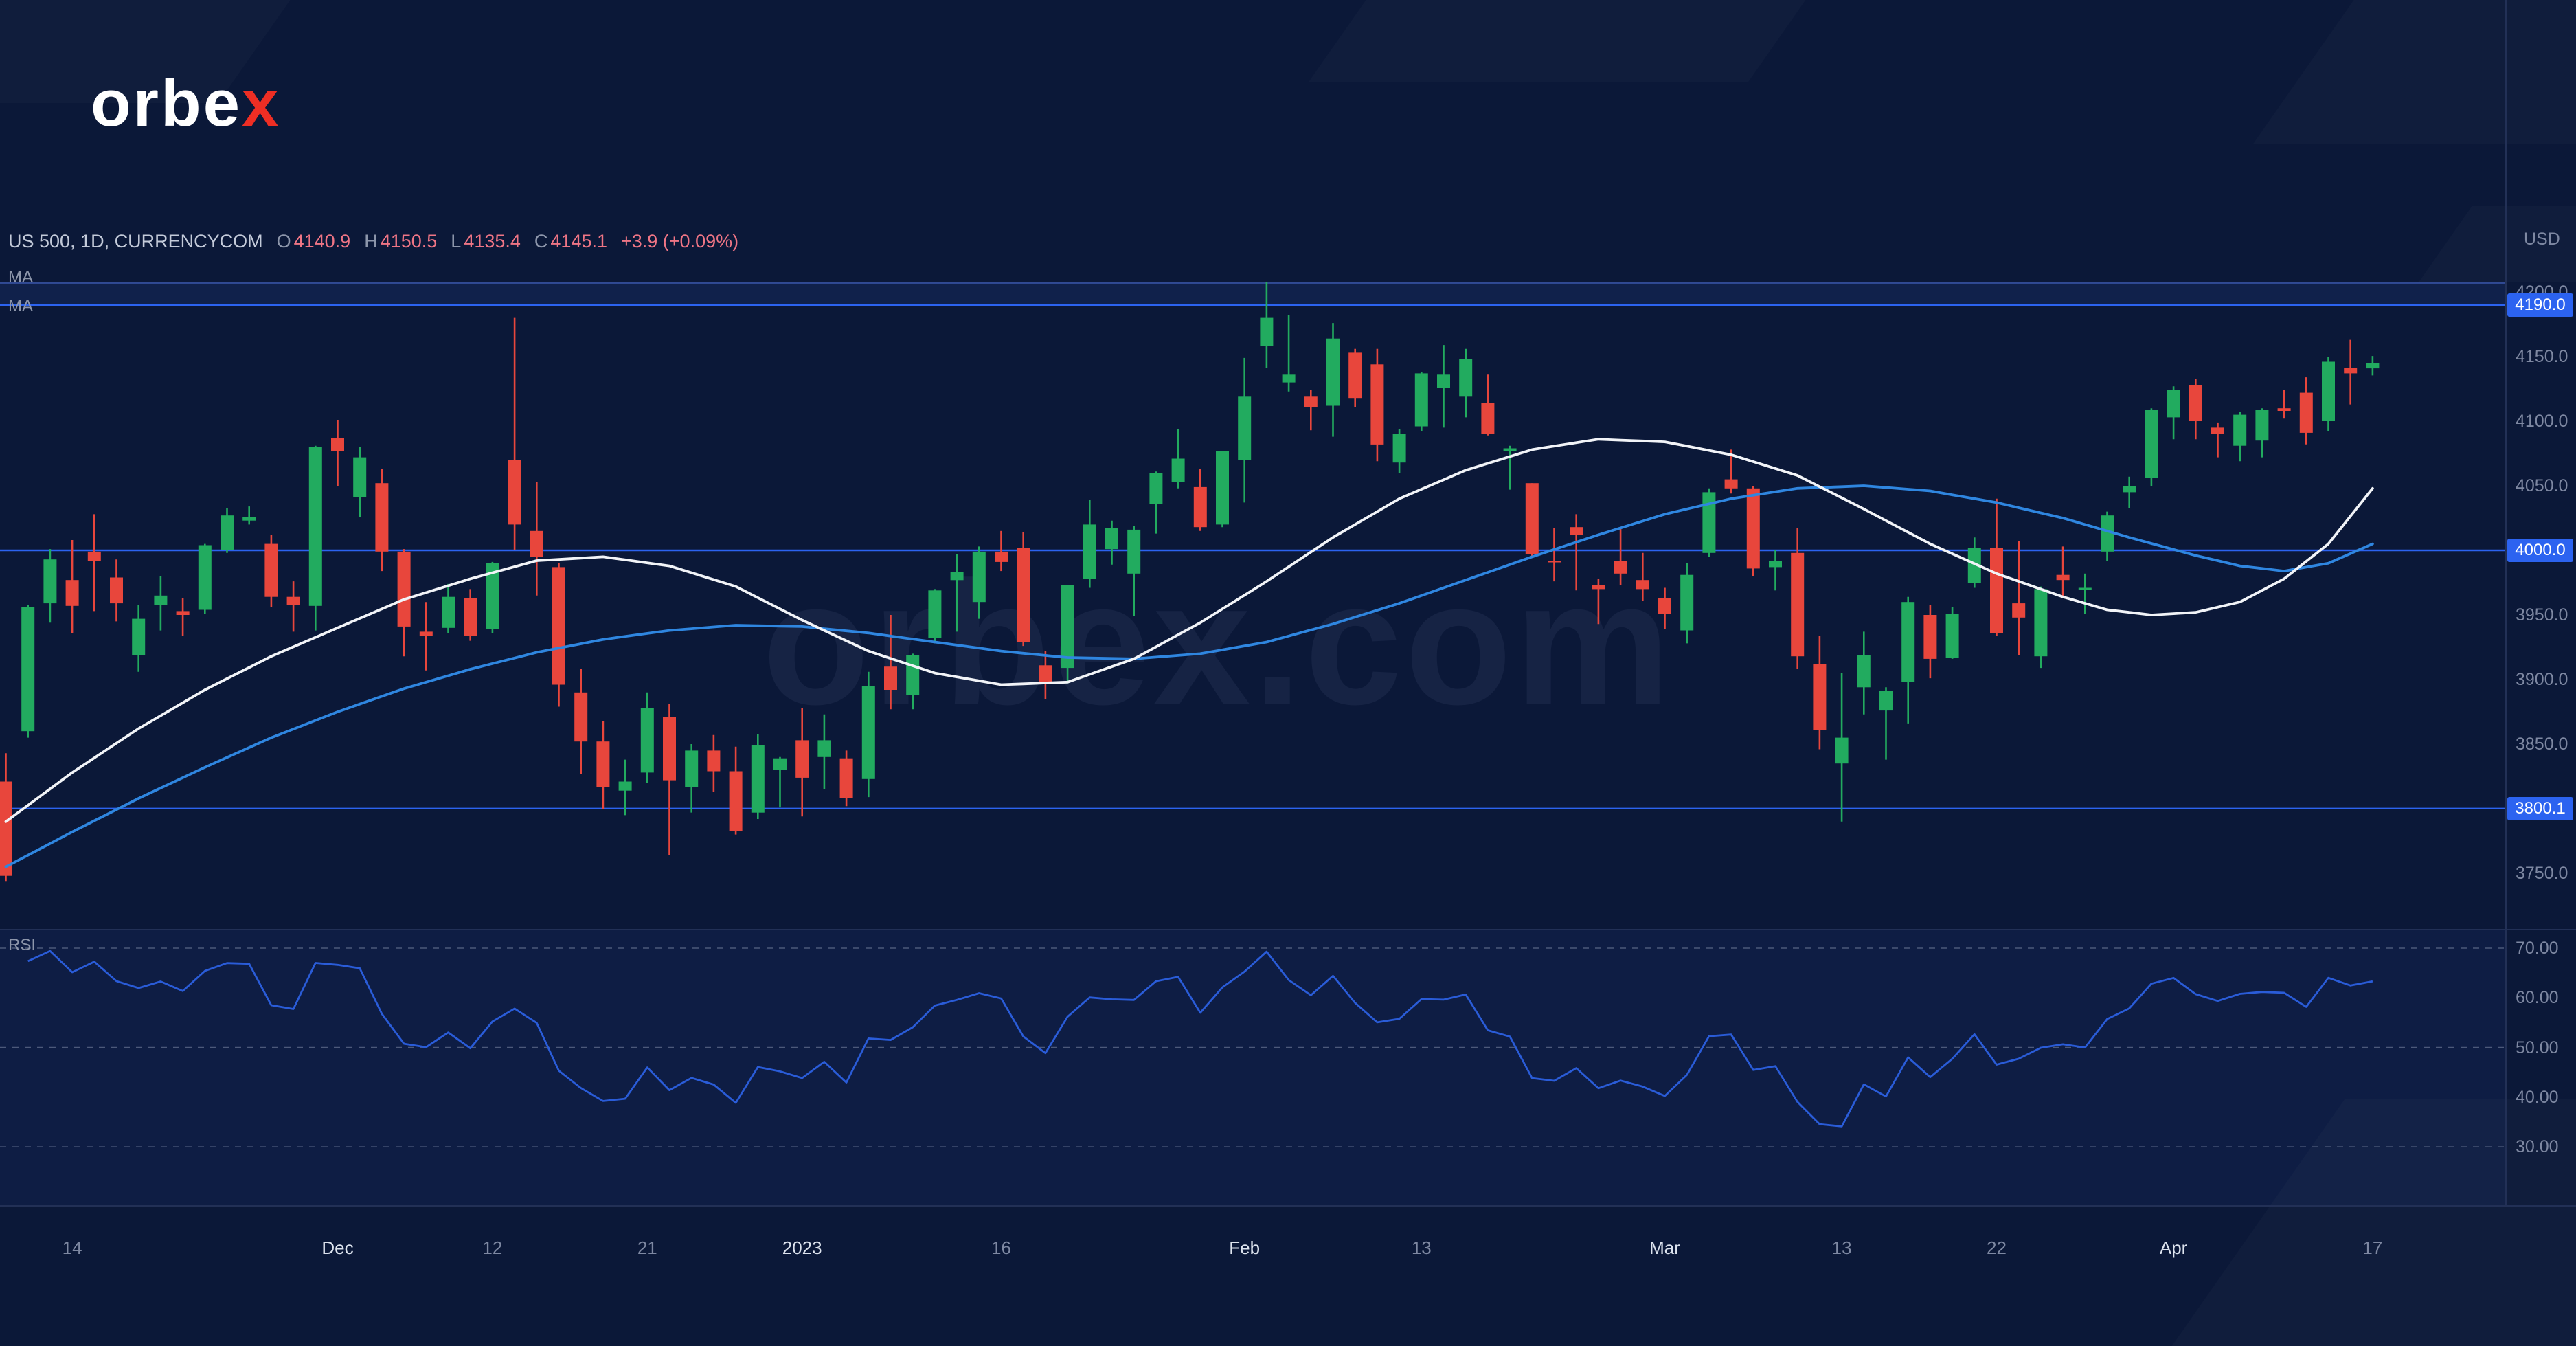 This screenshot has height=1346, width=2576. I want to click on rsi-indicator-legend: RSI, so click(22, 945).